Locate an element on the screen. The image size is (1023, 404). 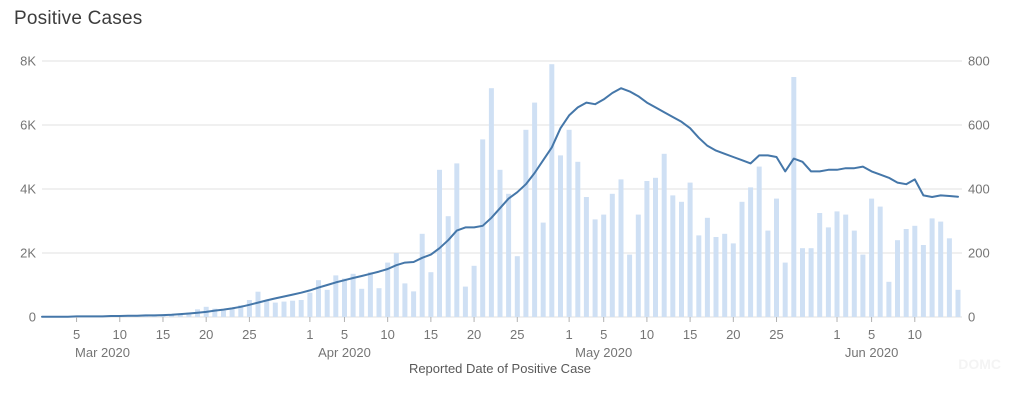
watermark: DOMC is located at coordinates (979, 364).